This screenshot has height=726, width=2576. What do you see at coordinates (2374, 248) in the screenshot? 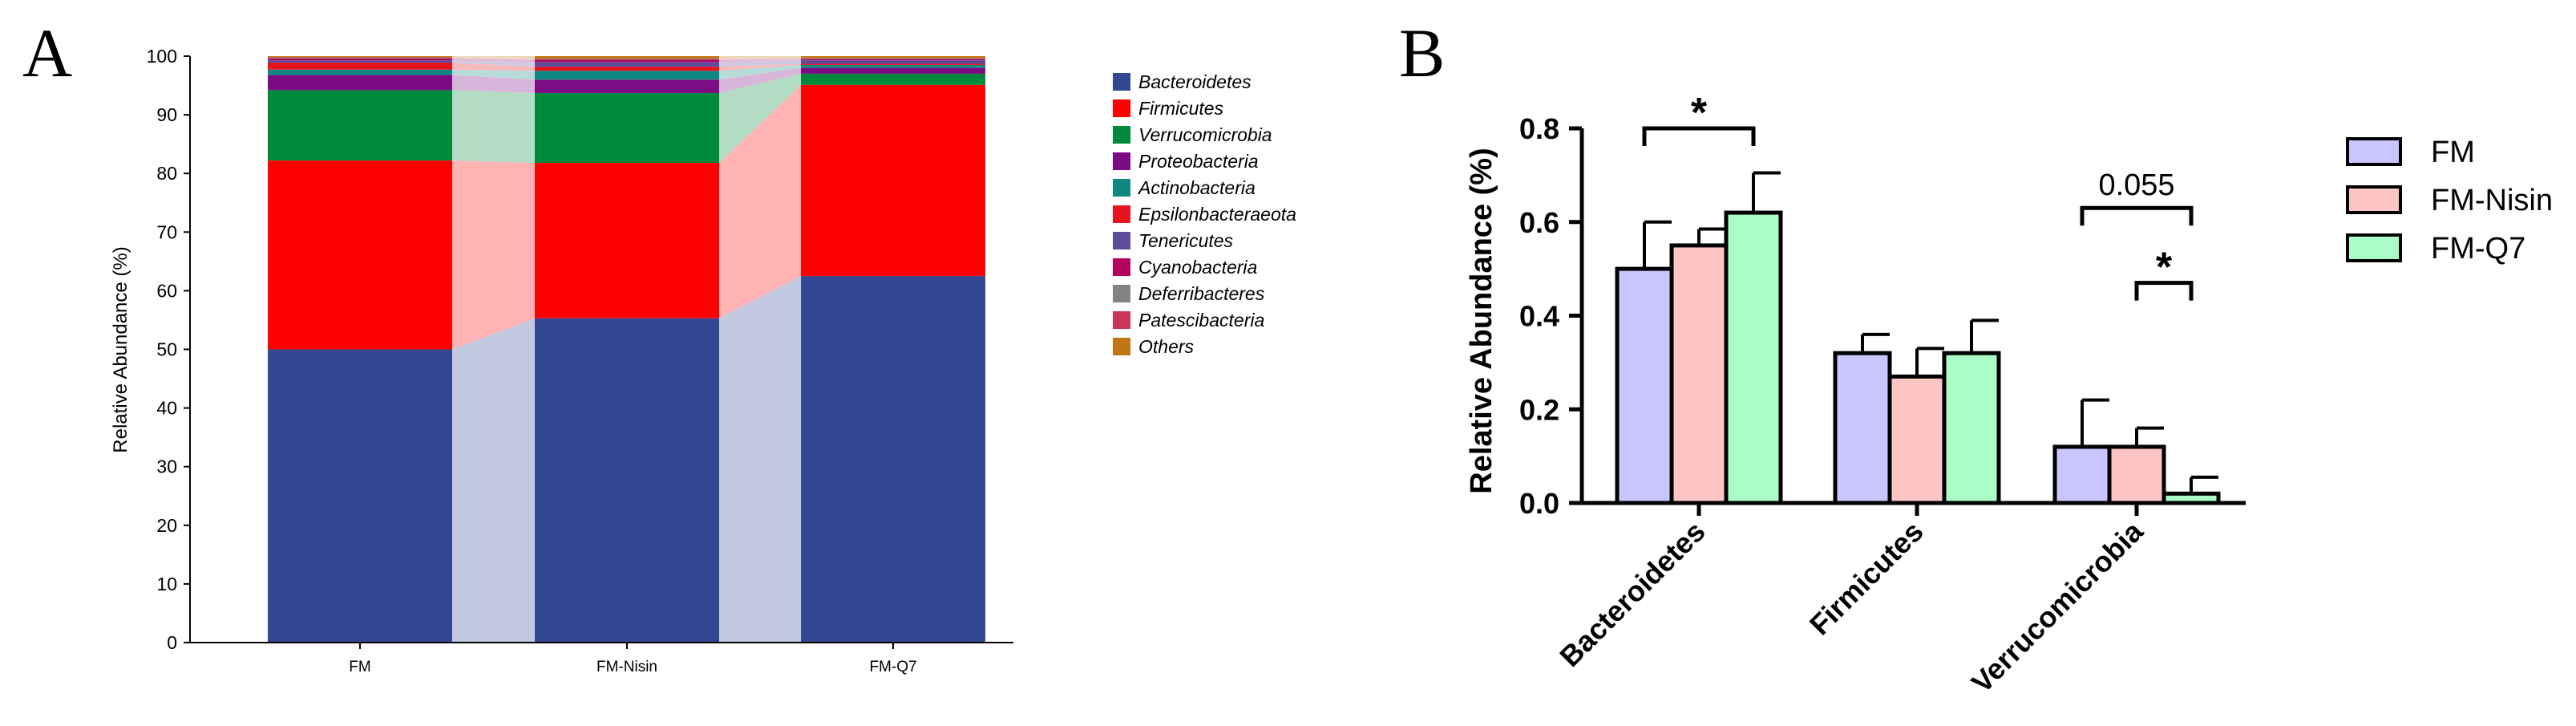
I see `legend-swatch-fm-q7` at bounding box center [2374, 248].